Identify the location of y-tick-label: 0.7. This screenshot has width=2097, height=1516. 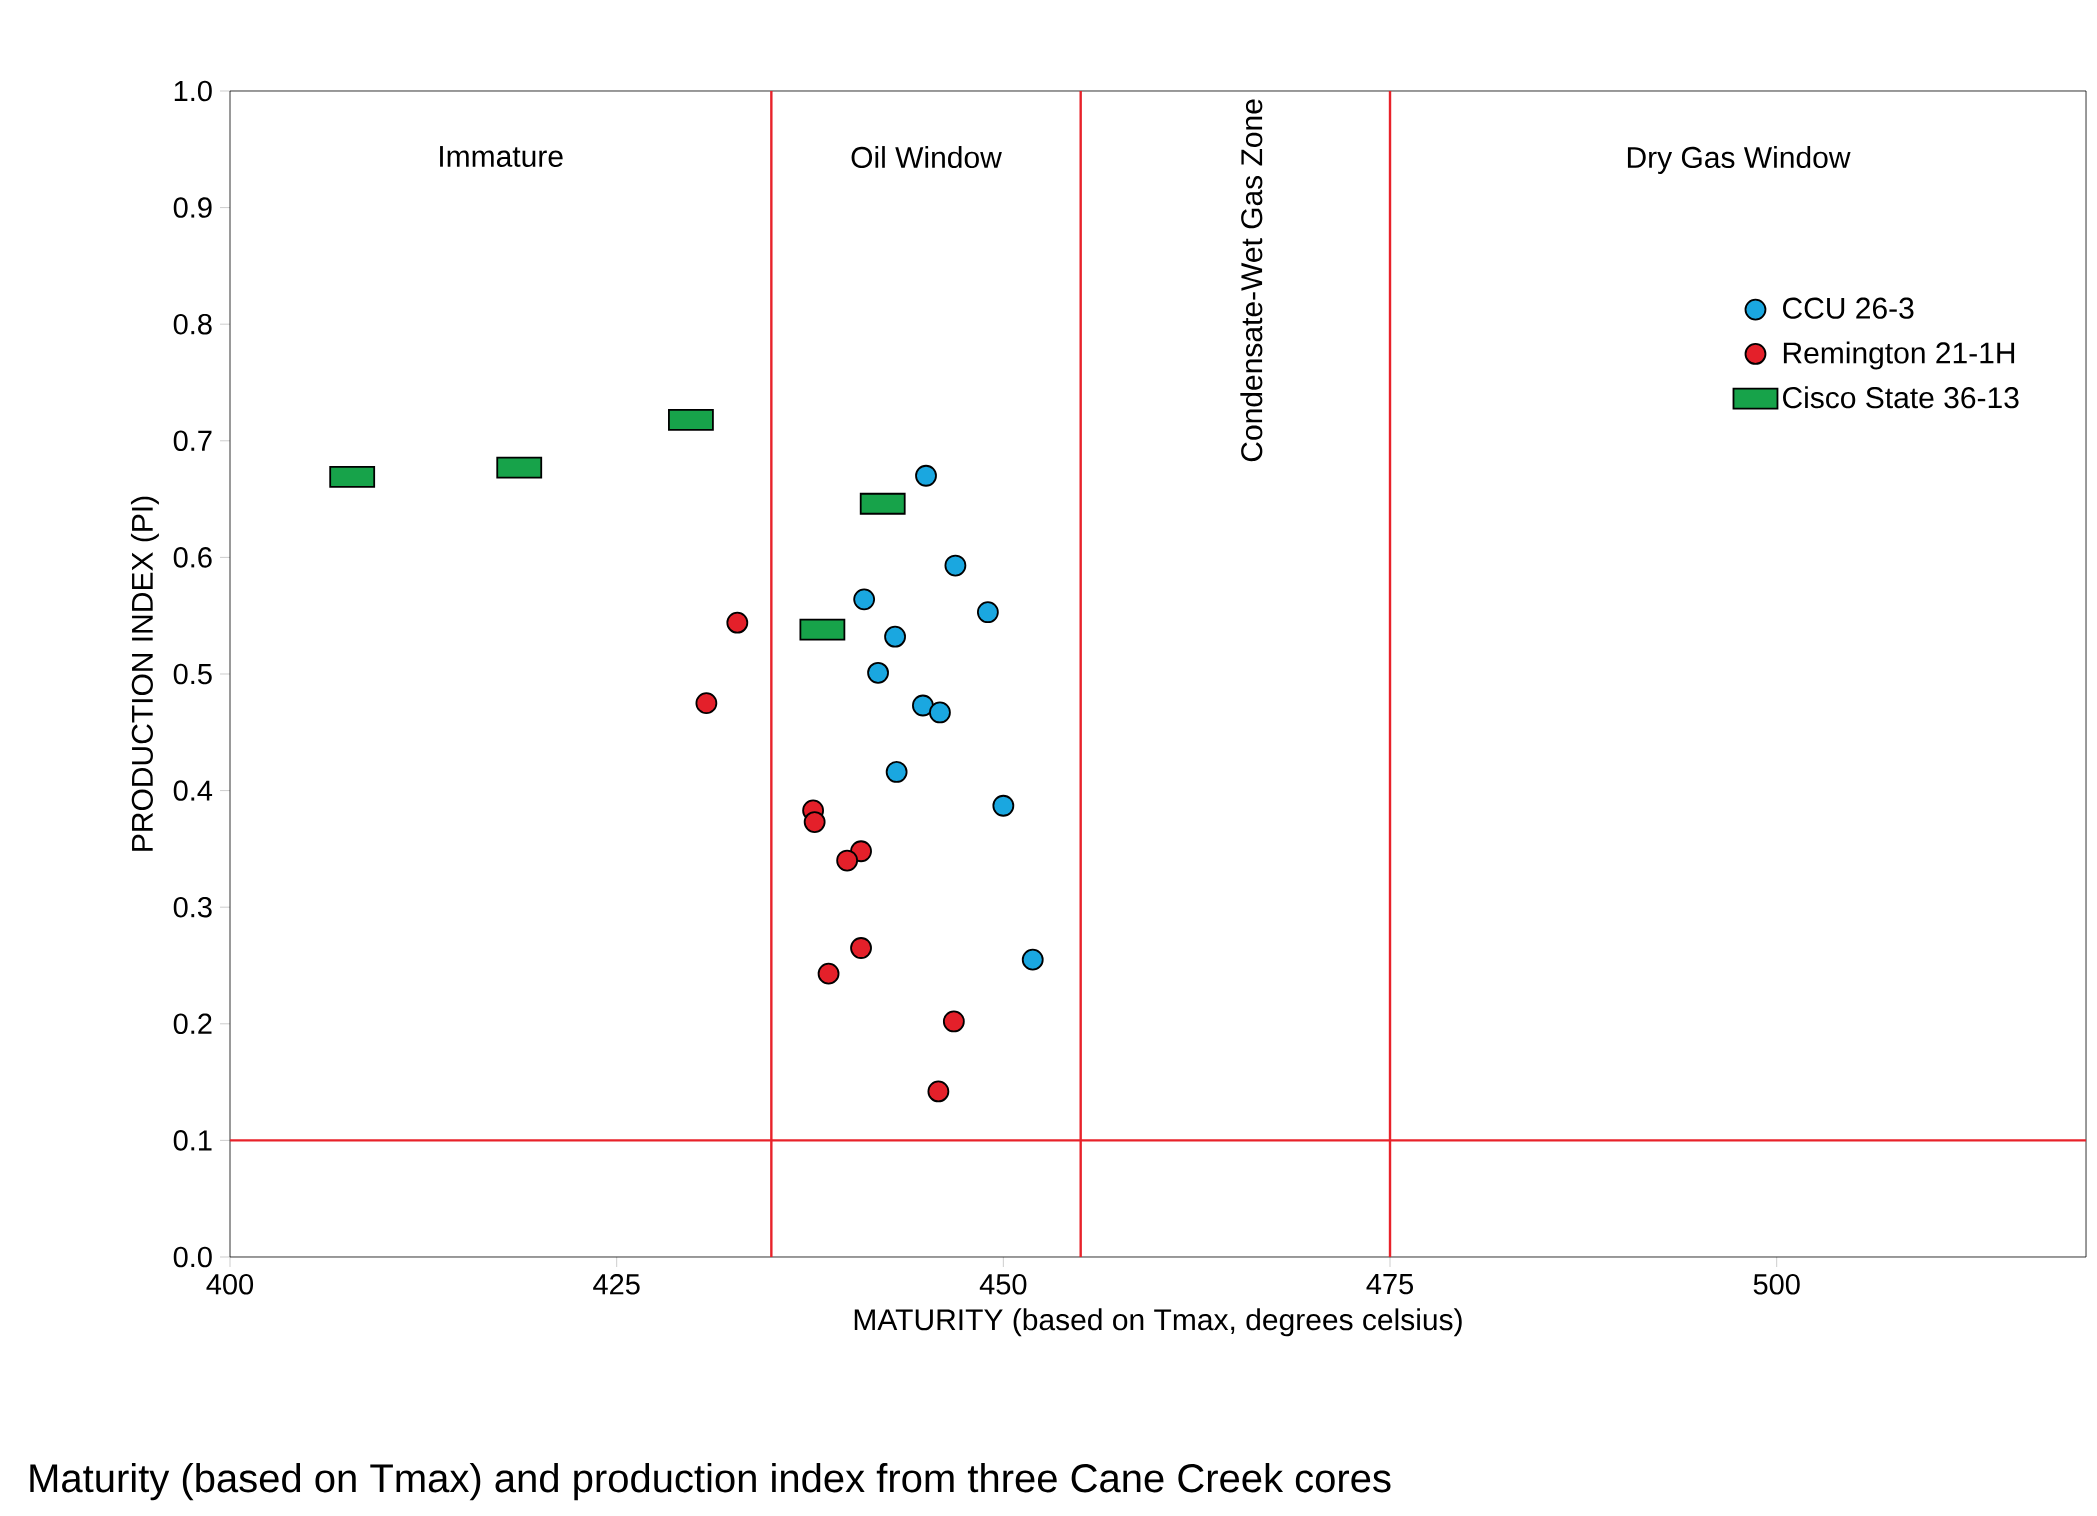
(192, 441).